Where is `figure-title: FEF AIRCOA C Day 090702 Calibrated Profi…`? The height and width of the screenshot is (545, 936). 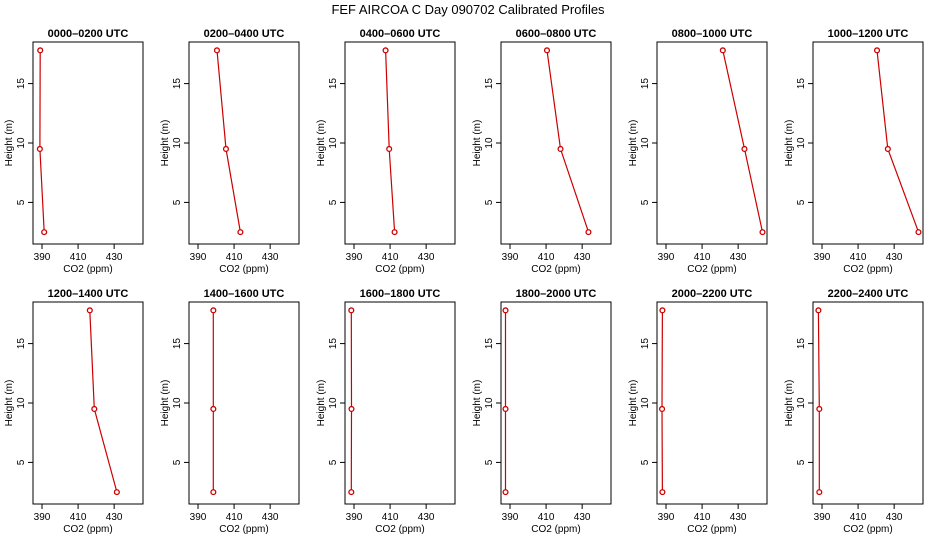 figure-title: FEF AIRCOA C Day 090702 Calibrated Profi… is located at coordinates (468, 9).